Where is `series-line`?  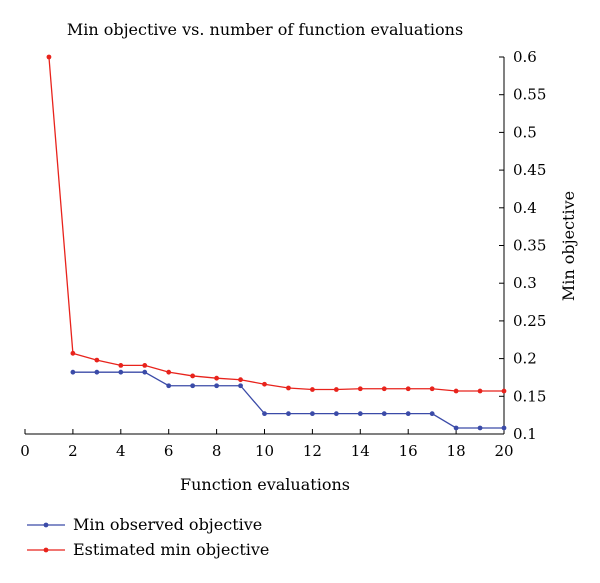 series-line is located at coordinates (288, 400).